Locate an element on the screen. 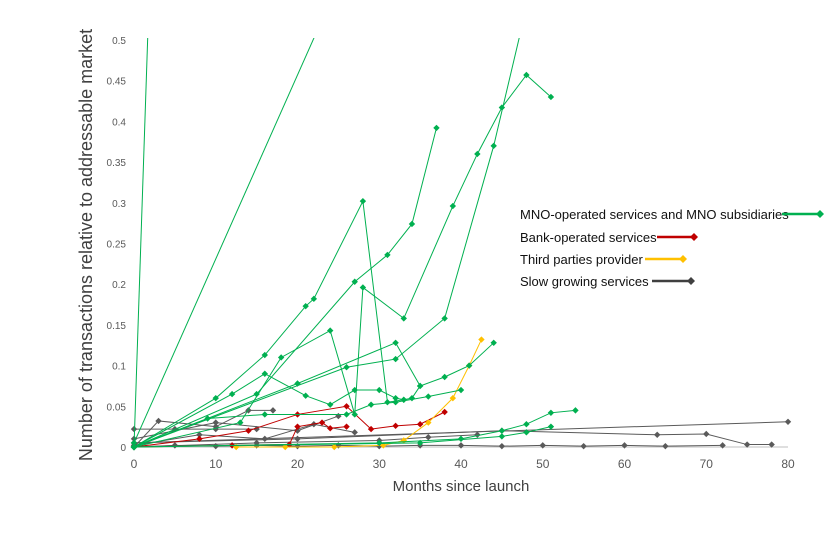 Image resolution: width=827 pixels, height=535 pixels. x-tick-labels: 0 10 20 30 40 50 60 70 80 is located at coordinates (463, 464).